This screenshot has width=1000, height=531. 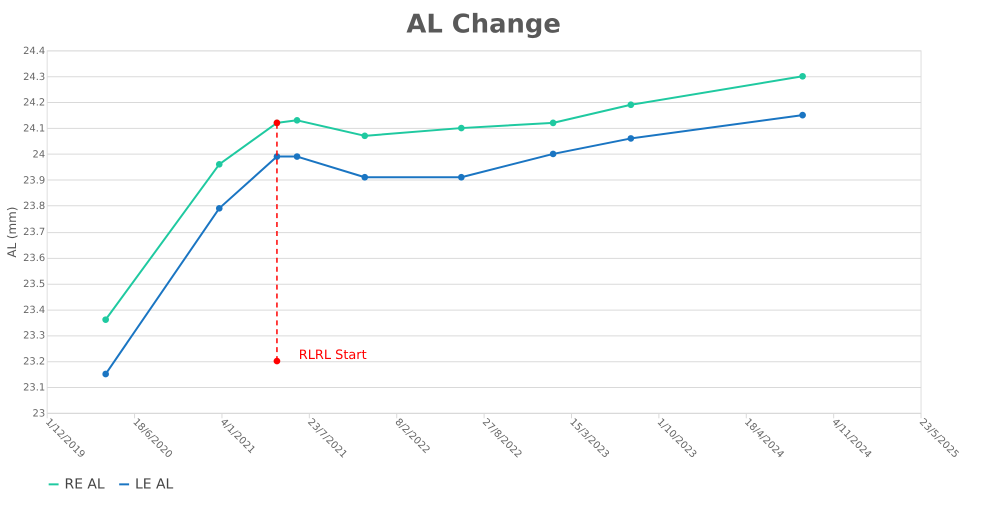 I want to click on y-tick-label: 23.1, so click(x=34, y=388).